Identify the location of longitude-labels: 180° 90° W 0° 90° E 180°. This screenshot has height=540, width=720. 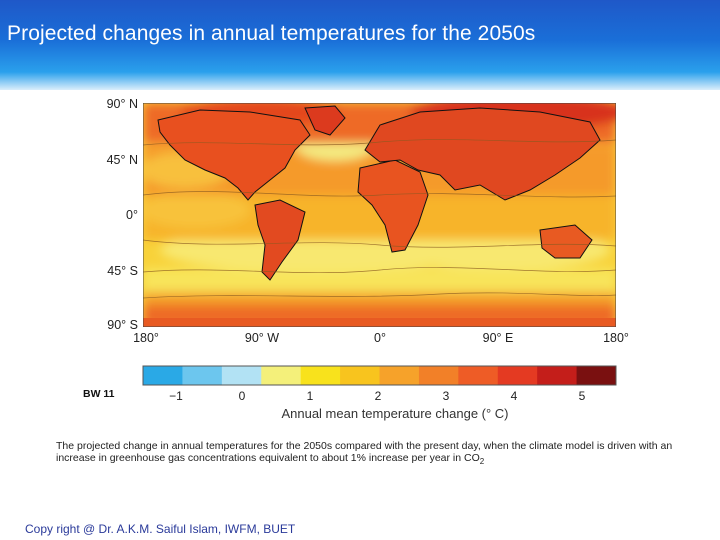
(381, 338).